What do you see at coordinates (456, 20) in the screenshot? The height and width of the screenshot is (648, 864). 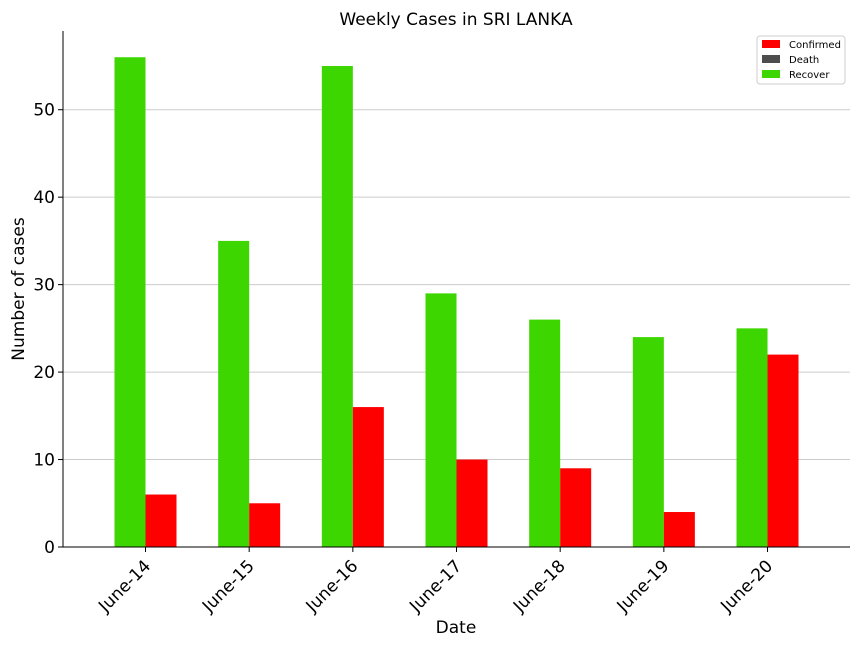 I see `chart-title: Weekly Cases in SRI LANKA` at bounding box center [456, 20].